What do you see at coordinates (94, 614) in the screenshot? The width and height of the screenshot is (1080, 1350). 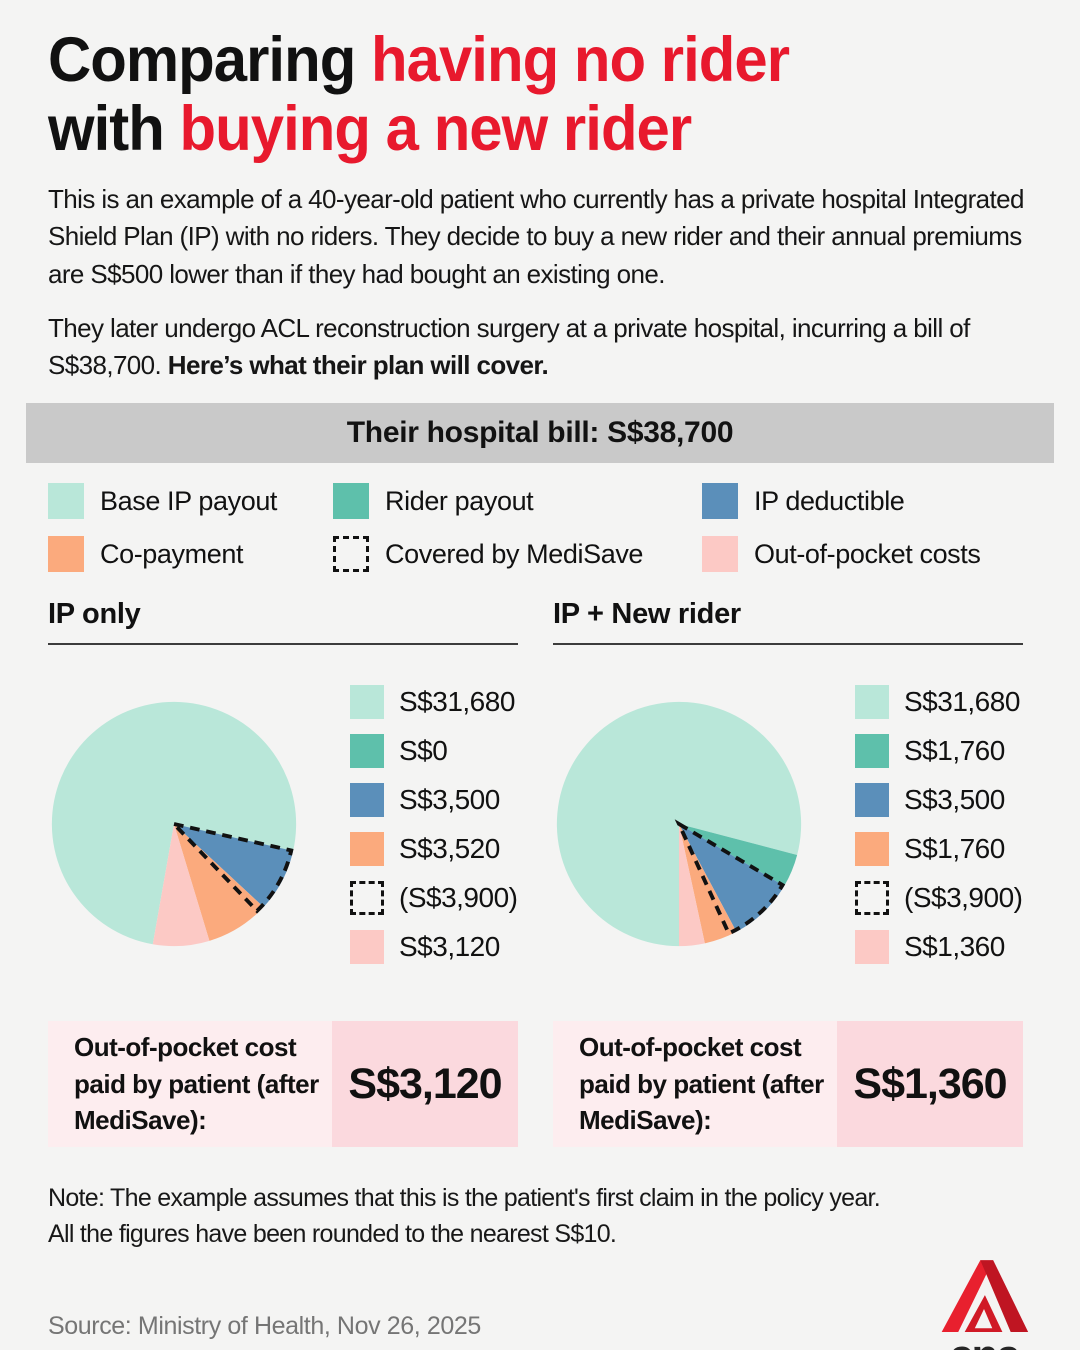 I see `section-title-ip-only: IP only` at bounding box center [94, 614].